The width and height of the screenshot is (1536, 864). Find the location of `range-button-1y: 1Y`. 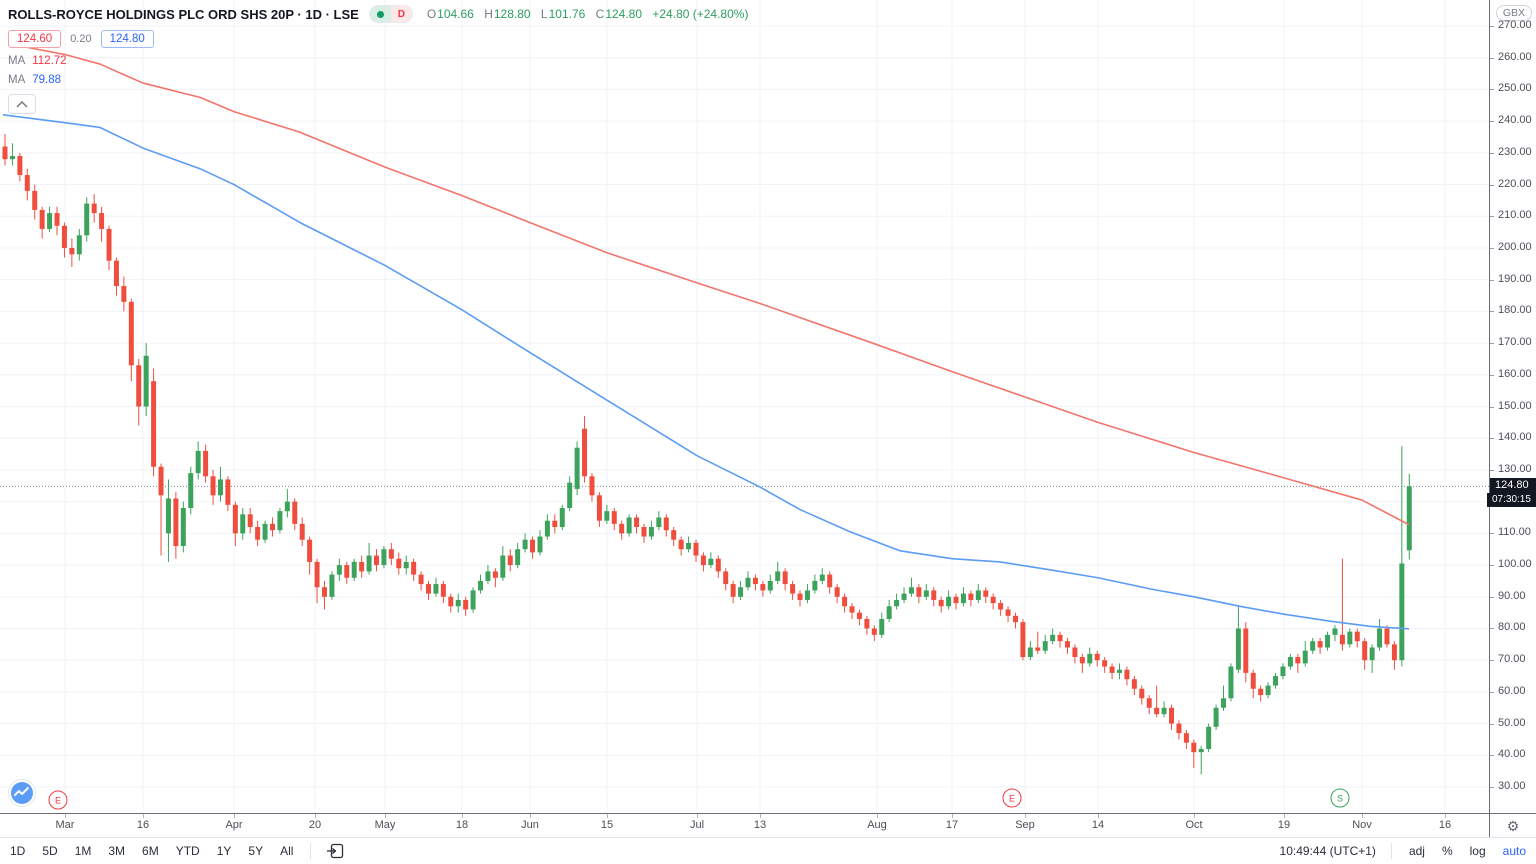

range-button-1y: 1Y is located at coordinates (224, 851).